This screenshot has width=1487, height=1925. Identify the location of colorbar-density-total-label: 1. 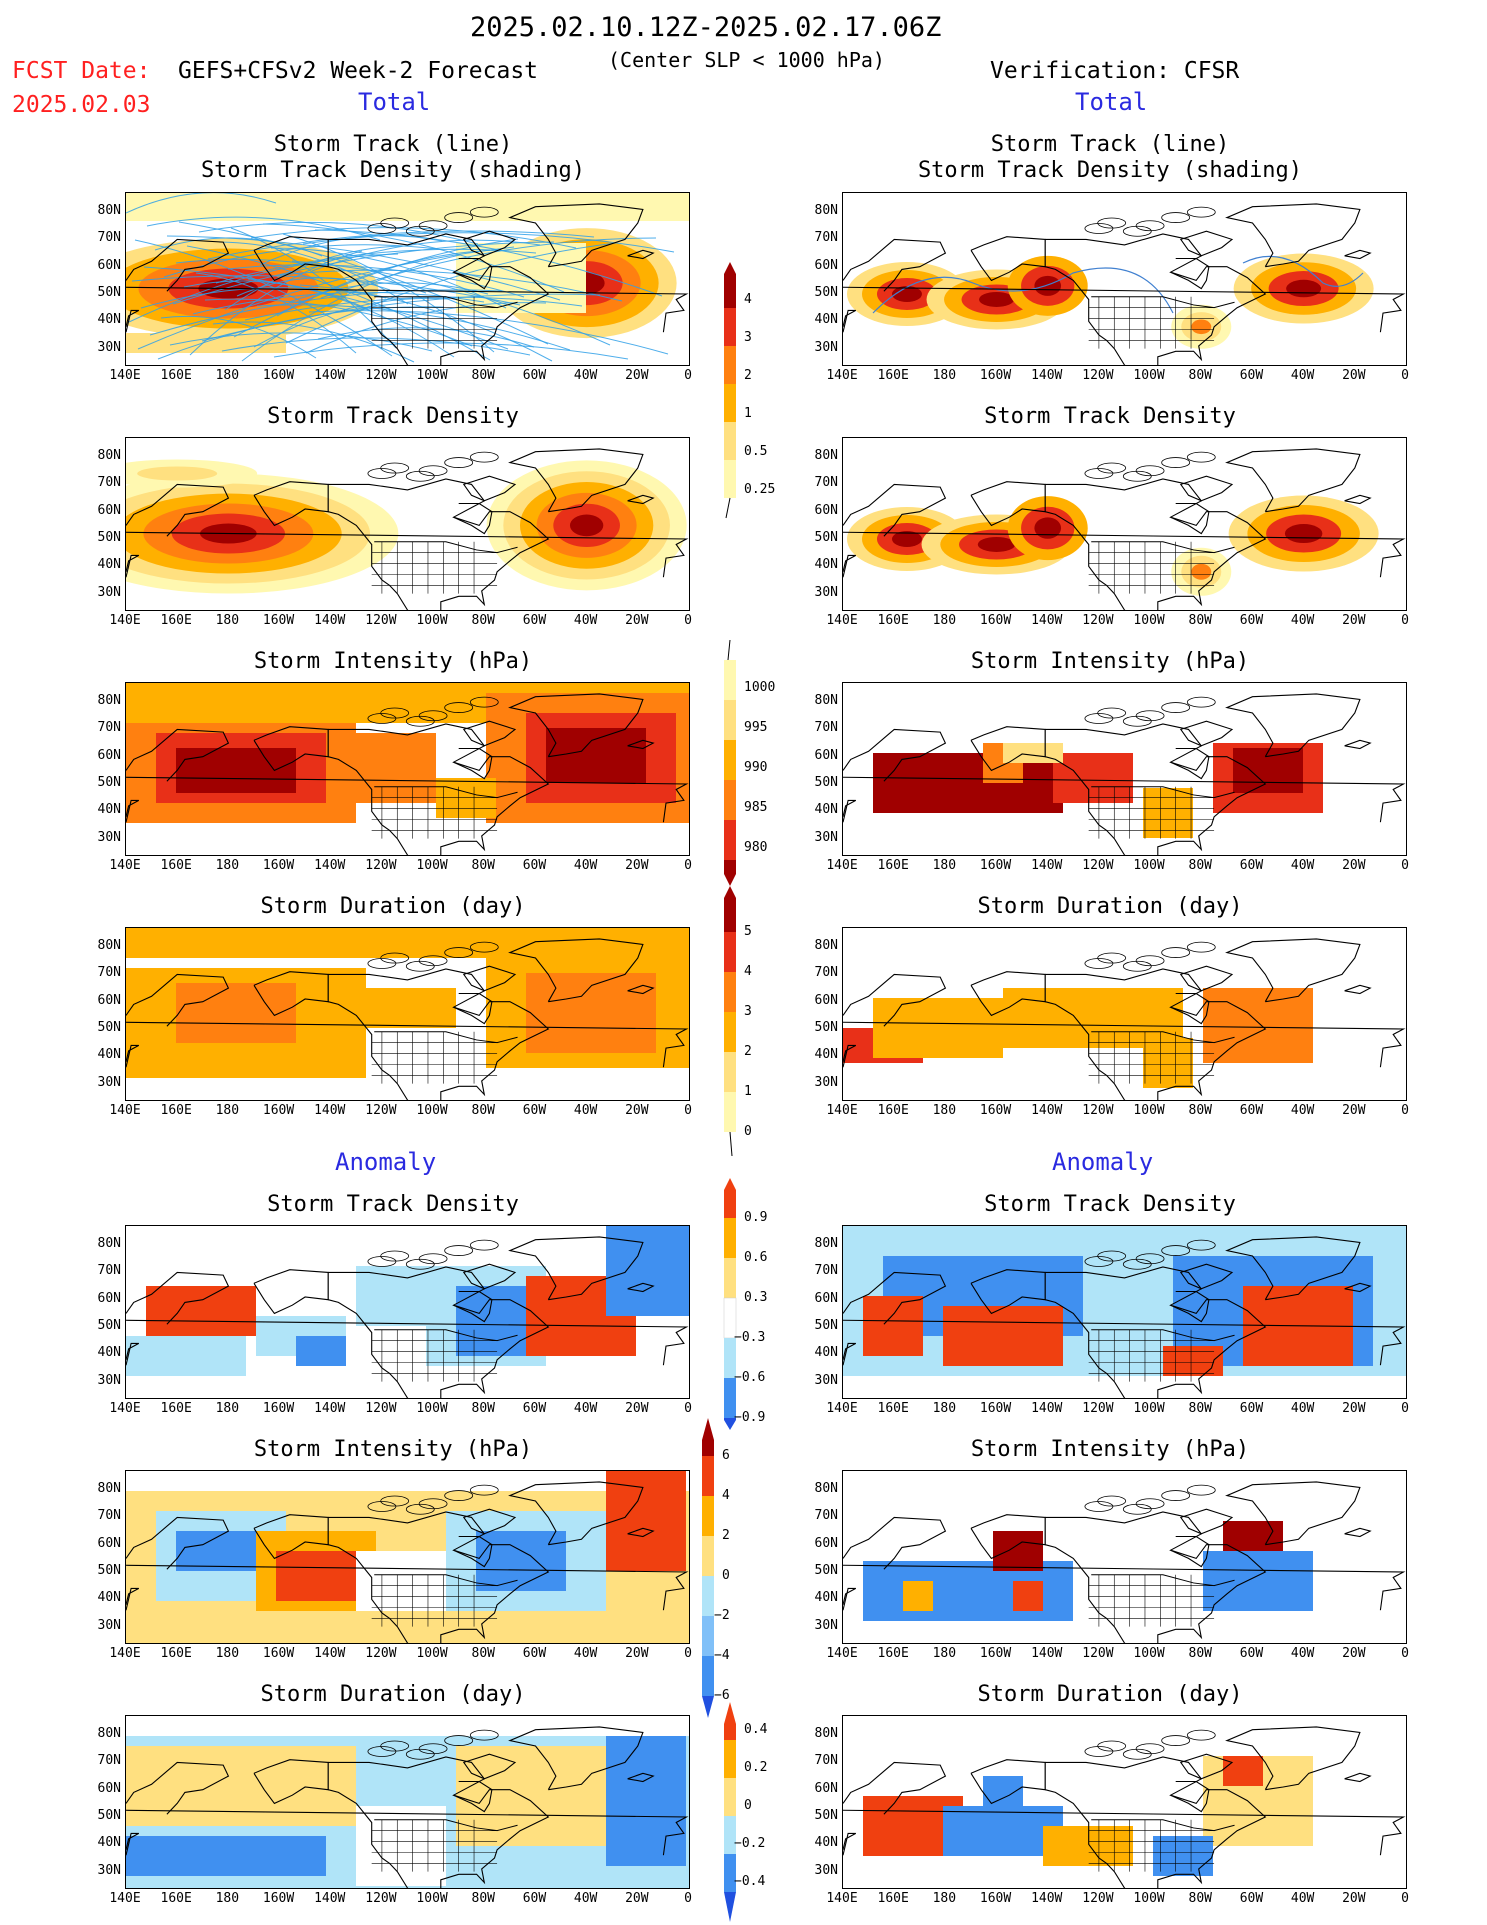
(748, 413).